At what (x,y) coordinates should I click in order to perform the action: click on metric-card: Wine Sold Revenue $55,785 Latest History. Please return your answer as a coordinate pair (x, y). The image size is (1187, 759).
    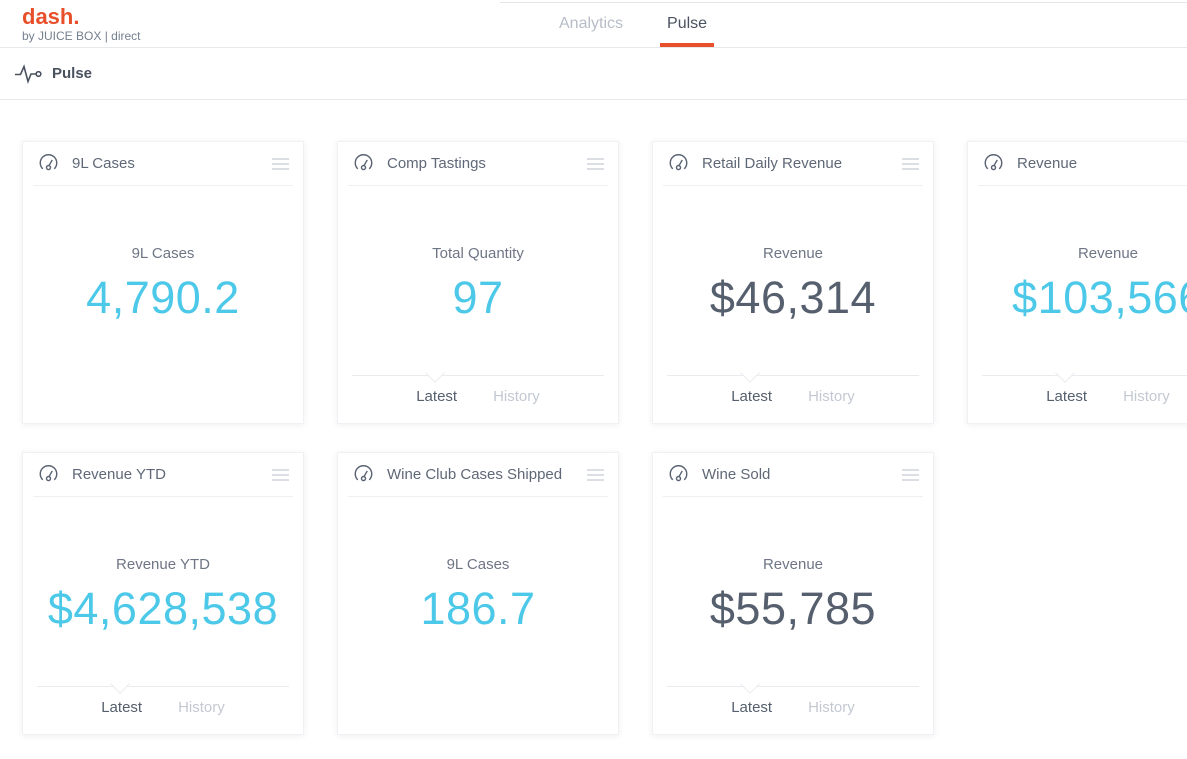
    Looking at the image, I should click on (793, 593).